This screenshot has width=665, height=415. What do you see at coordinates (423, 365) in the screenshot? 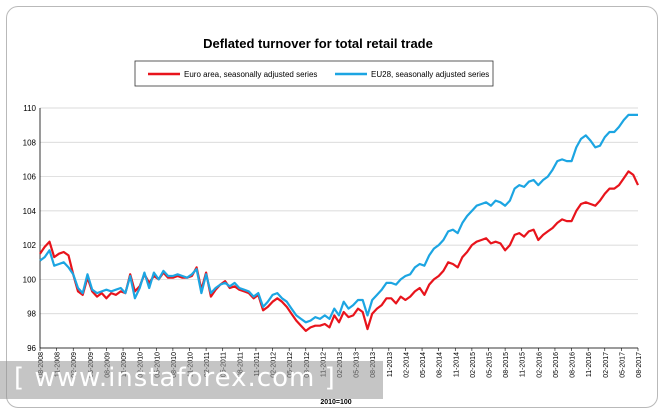
I see `x-tick-label: 05-2014` at bounding box center [423, 365].